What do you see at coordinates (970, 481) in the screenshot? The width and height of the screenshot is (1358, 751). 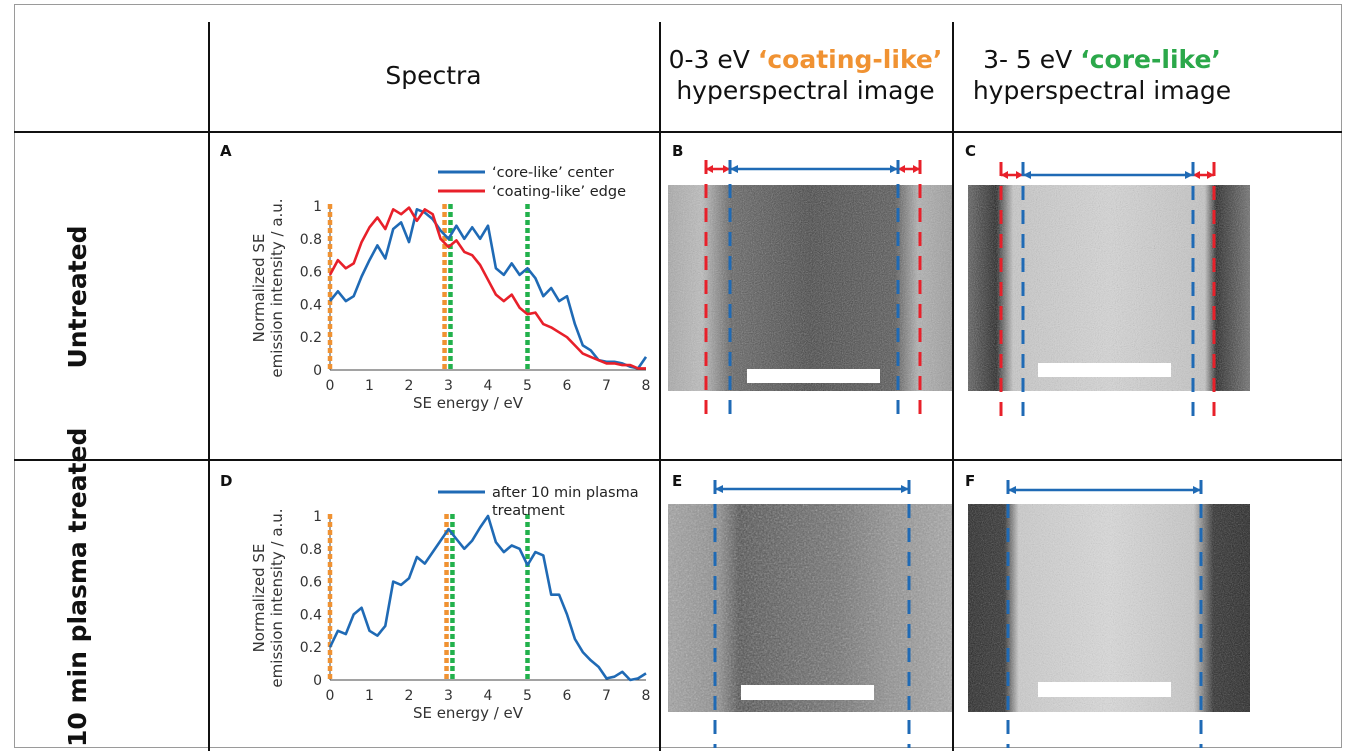 I see `panel-letter-f: F` at bounding box center [970, 481].